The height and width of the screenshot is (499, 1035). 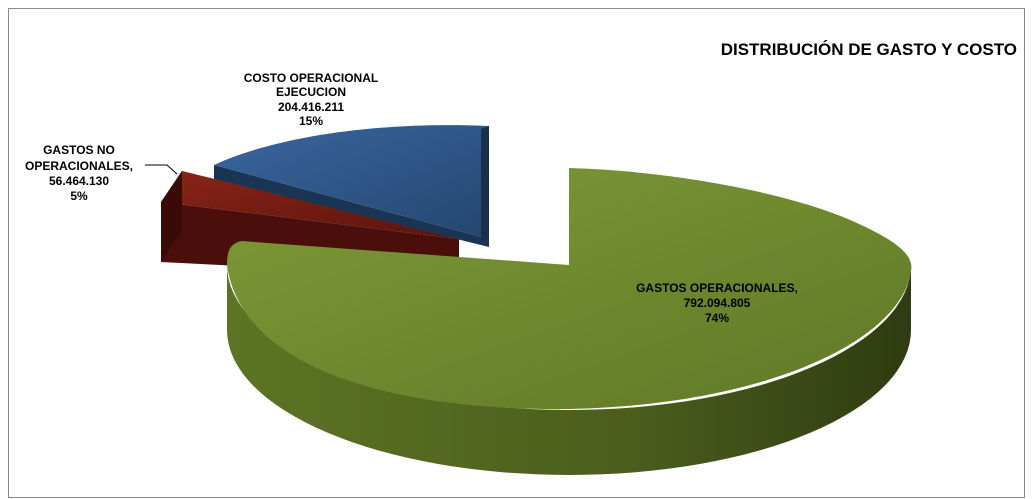 I want to click on blue-slice-face, so click(x=485, y=183).